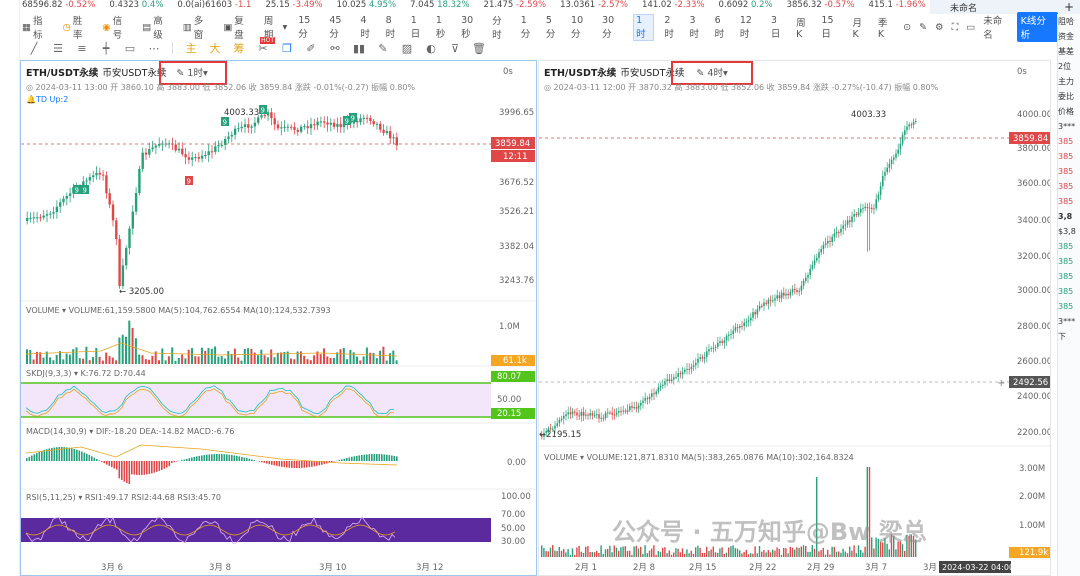  What do you see at coordinates (106, 48) in the screenshot?
I see `hline-tool-icon: ┿` at bounding box center [106, 48].